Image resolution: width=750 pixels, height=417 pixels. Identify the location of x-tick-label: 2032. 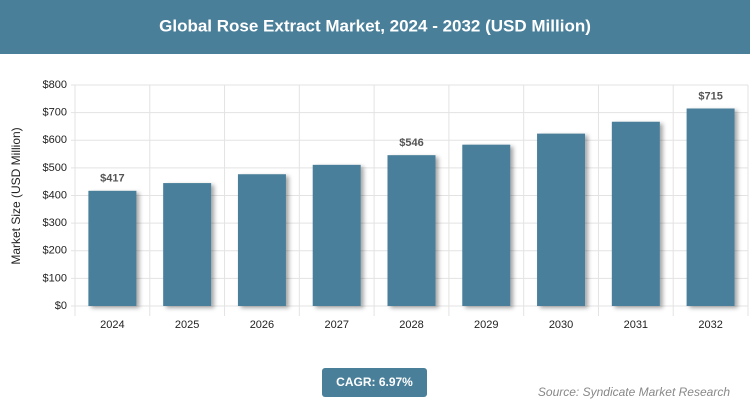
(710, 325).